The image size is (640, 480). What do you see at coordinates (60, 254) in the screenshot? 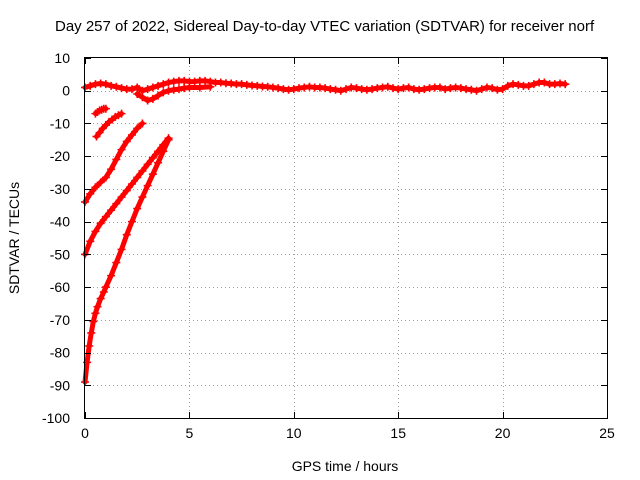
I see `y-tick-label: -50` at bounding box center [60, 254].